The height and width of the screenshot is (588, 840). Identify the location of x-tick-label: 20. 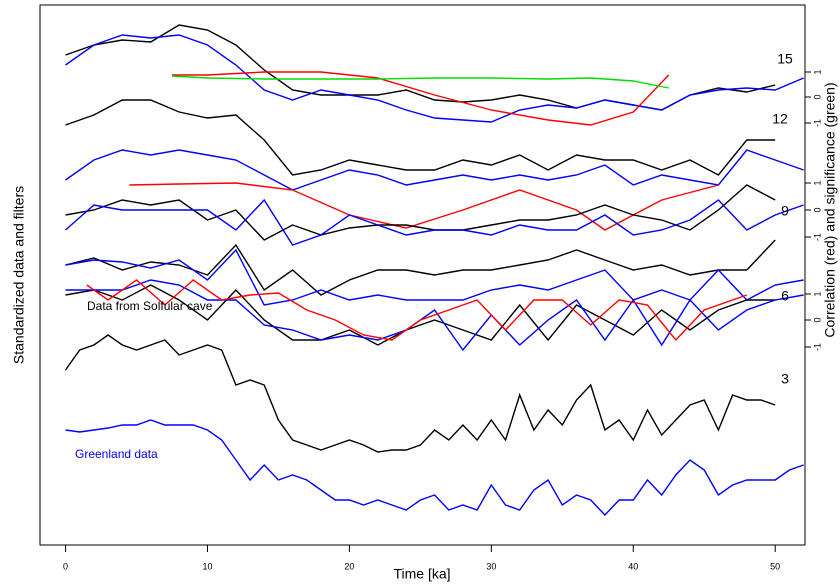
(349, 566).